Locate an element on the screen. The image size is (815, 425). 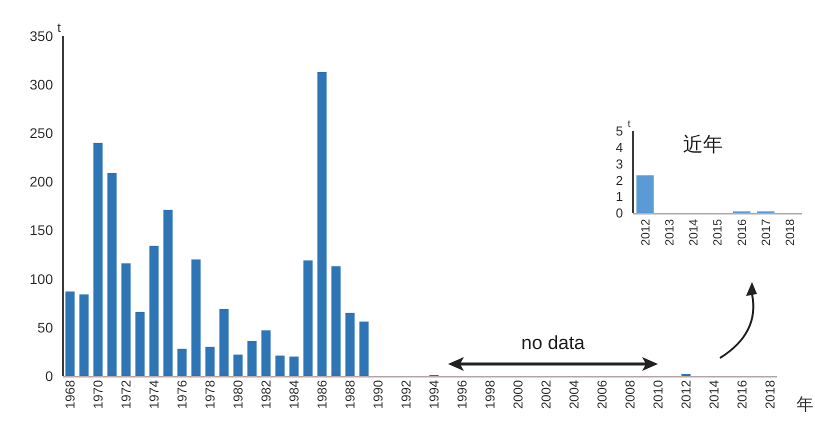
y-tick-label: 250 is located at coordinates (42, 133).